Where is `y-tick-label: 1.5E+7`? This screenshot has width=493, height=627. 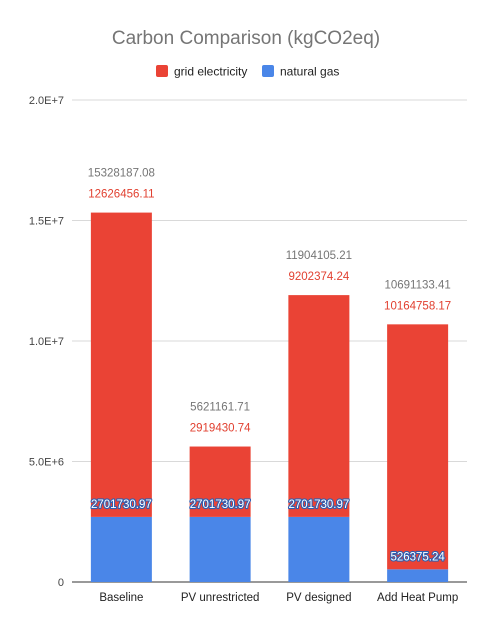 y-tick-label: 1.5E+7 is located at coordinates (46, 222).